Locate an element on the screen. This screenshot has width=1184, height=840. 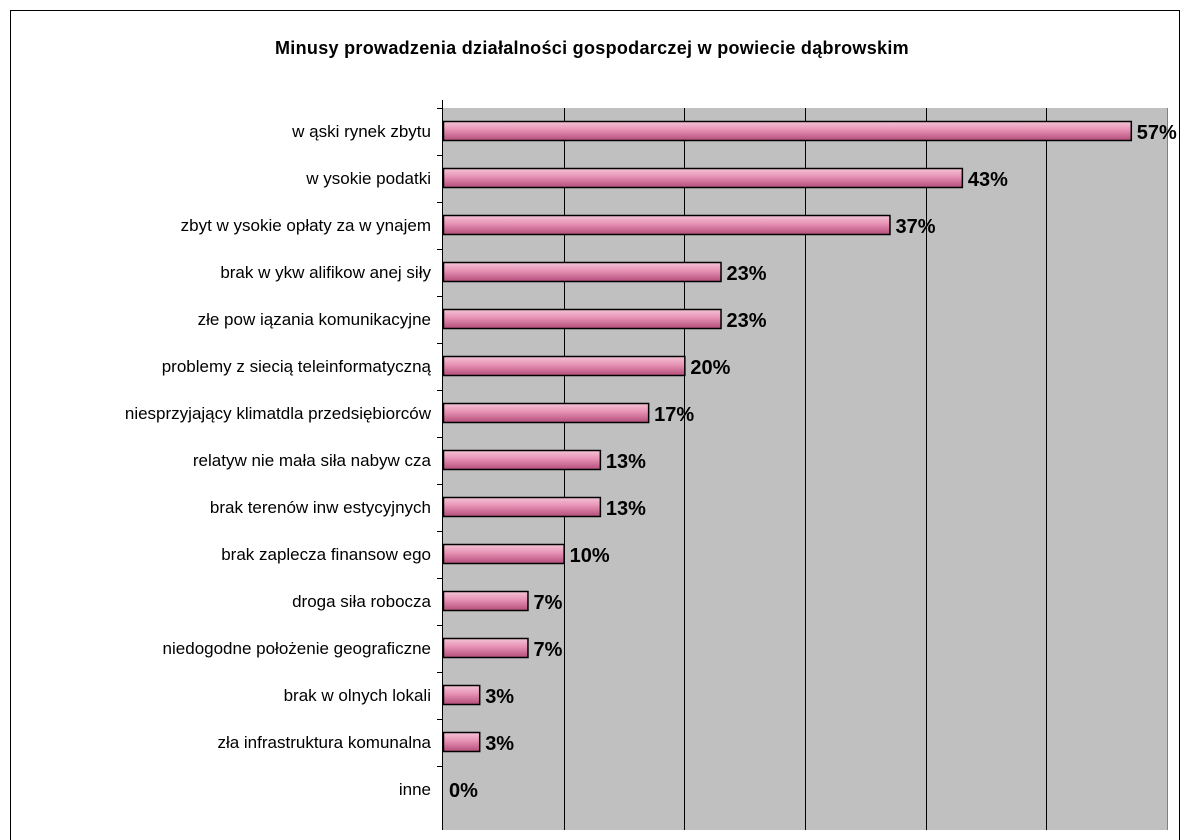
category-label: relatyw nie mała siła nabyw cza is located at coordinates (312, 460).